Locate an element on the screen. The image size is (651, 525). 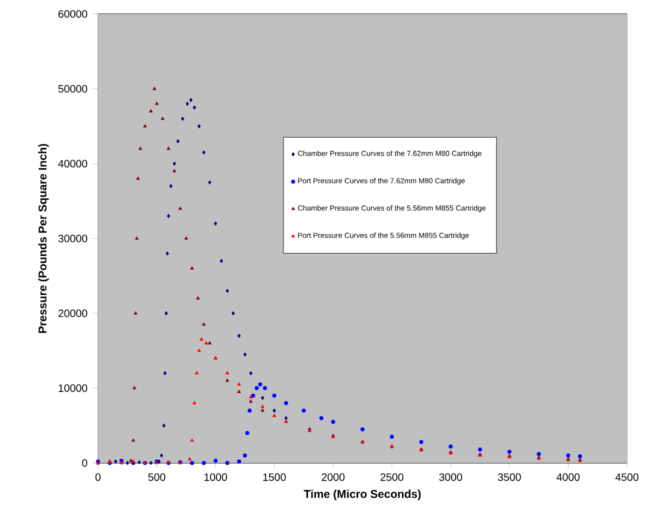
y-tick-label: 60000 is located at coordinates (73, 14).